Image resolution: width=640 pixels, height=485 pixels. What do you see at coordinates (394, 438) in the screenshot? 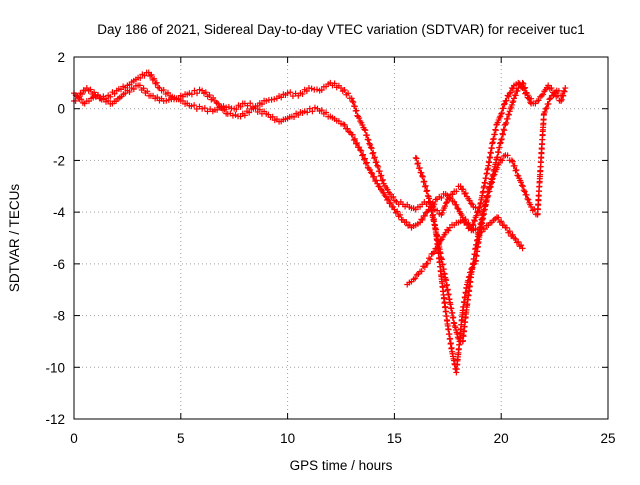
I see `x-tick-label: 15` at bounding box center [394, 438].